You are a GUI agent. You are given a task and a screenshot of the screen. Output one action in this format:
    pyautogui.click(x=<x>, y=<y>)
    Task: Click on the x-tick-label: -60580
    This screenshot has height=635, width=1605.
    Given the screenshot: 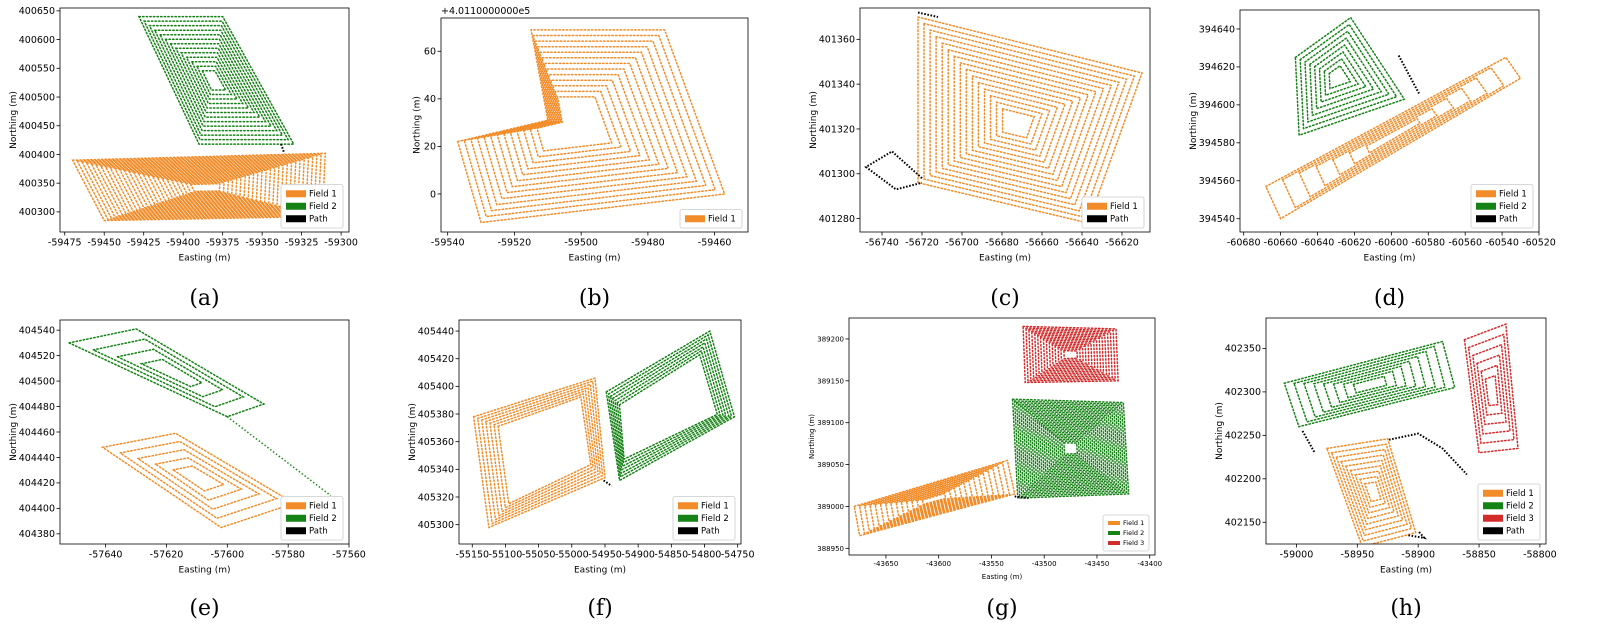 What is the action you would take?
    pyautogui.click(x=1428, y=243)
    